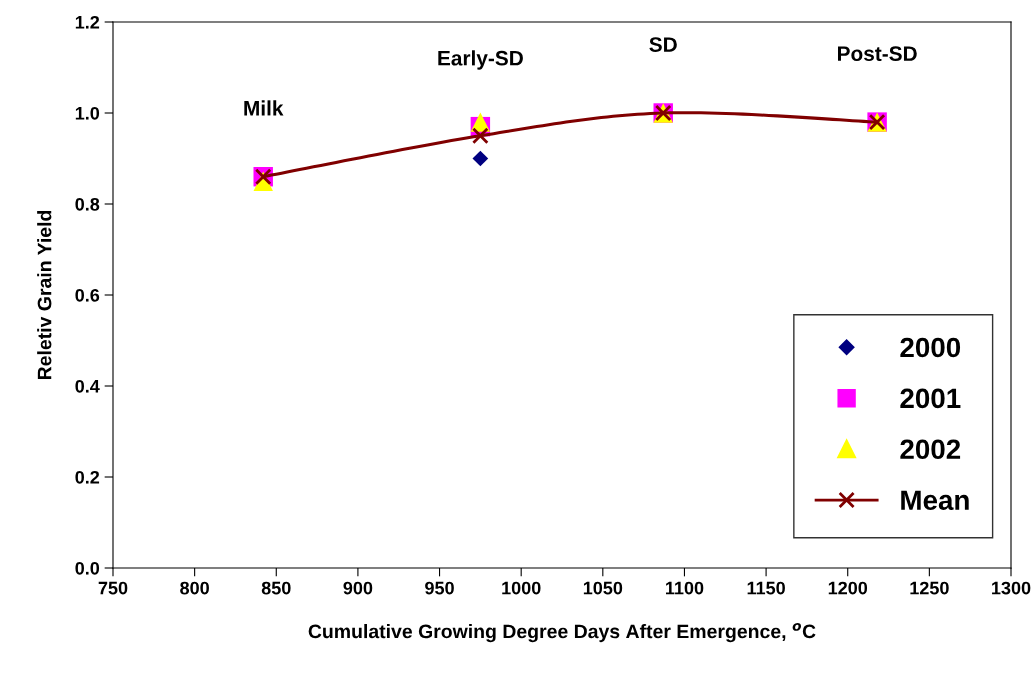  I want to click on x-tick-label: 1050, so click(603, 588).